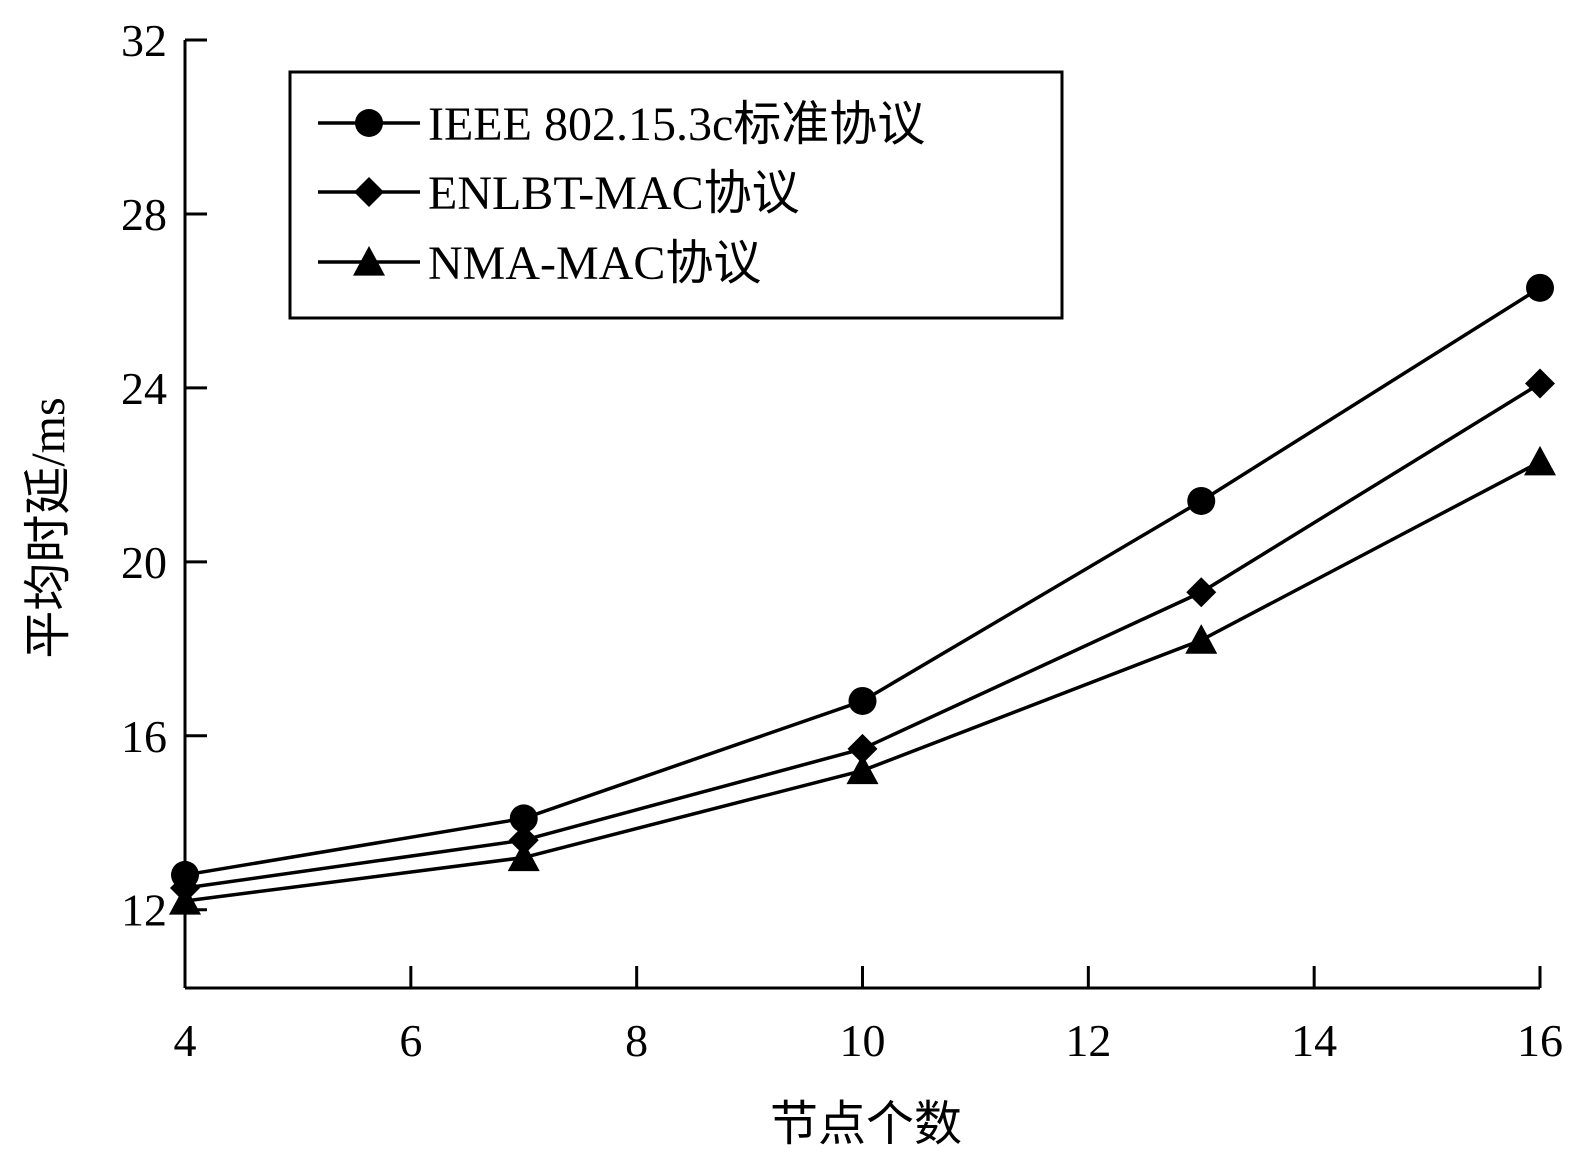 The height and width of the screenshot is (1163, 1574). I want to click on y-tick-label: 16, so click(144, 736).